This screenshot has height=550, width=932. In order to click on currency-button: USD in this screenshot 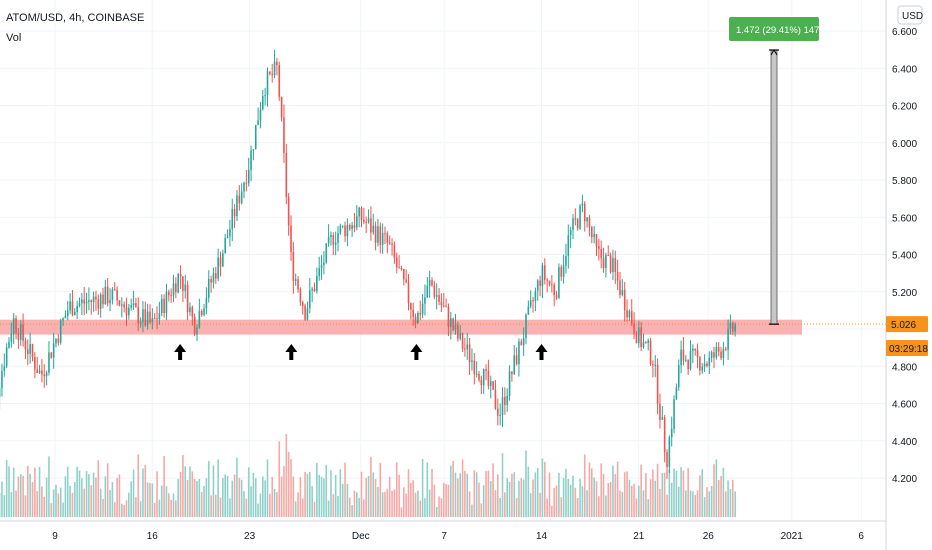, I will do `click(910, 15)`.